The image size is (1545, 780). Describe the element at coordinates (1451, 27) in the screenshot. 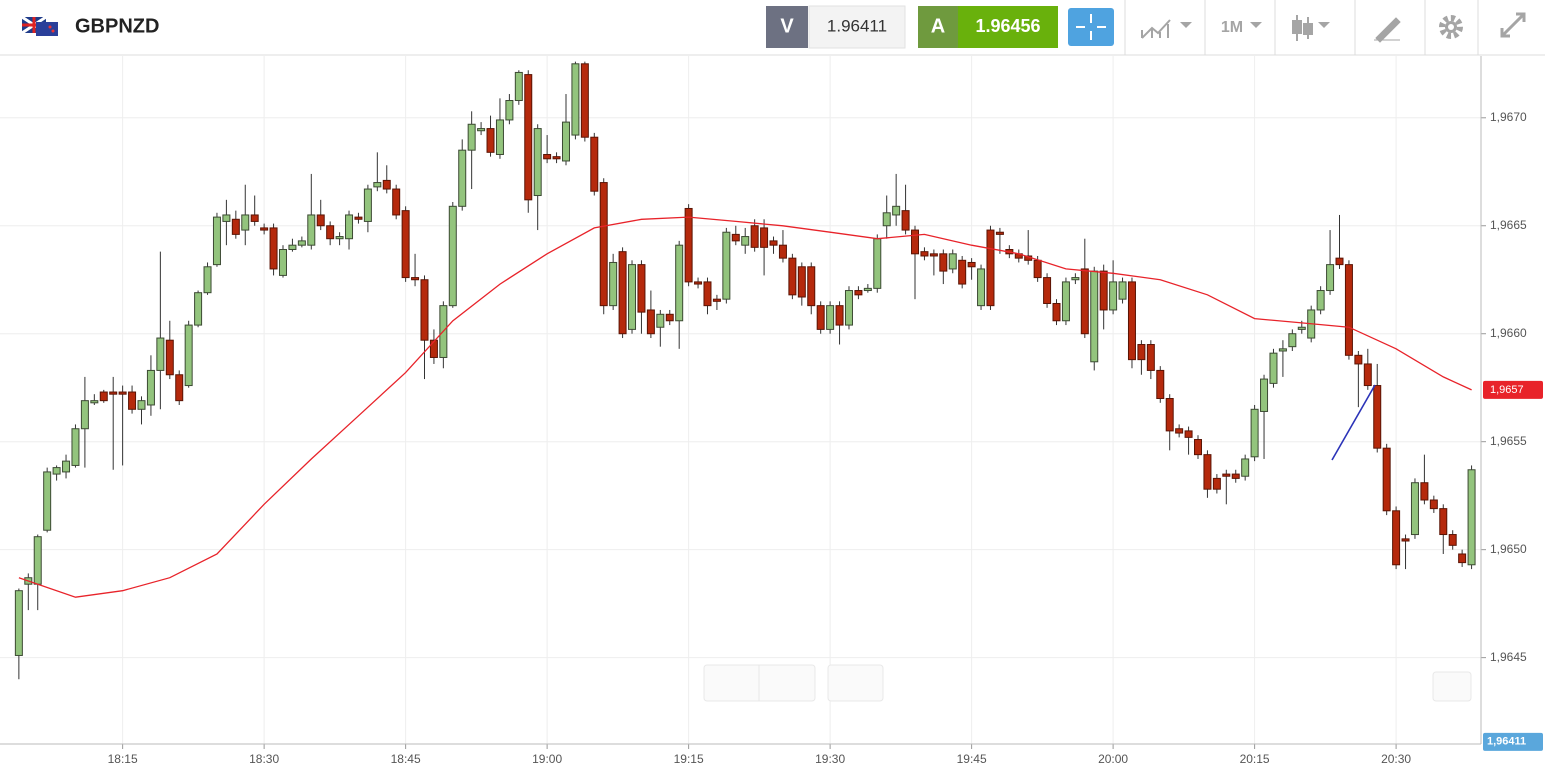

I see `settings-icon` at that location.